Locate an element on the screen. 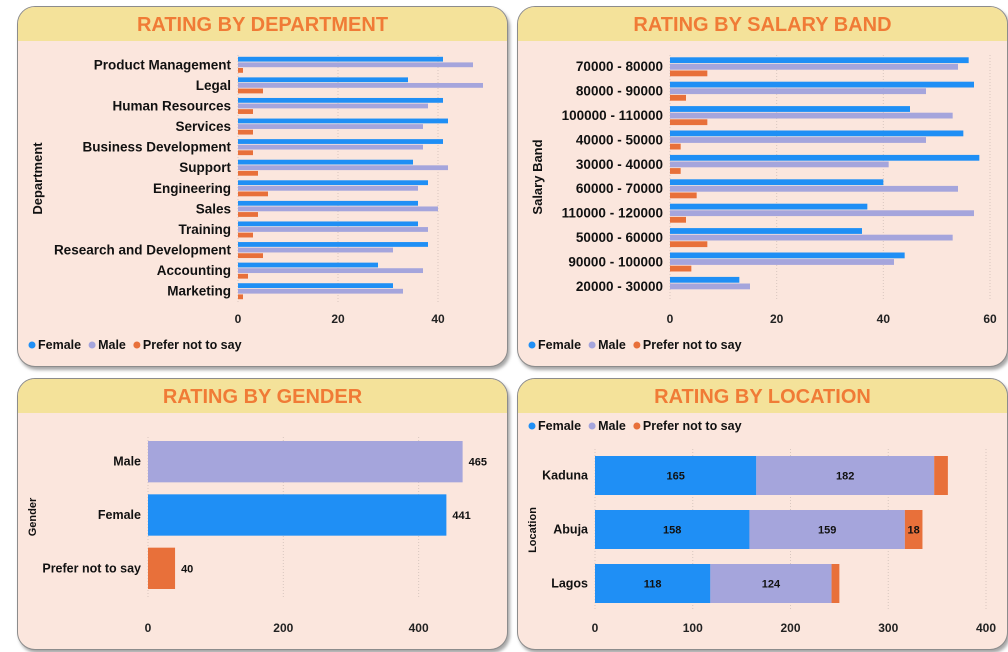  location-bar-kaduna-prefer-not-to-say is located at coordinates (941, 475).